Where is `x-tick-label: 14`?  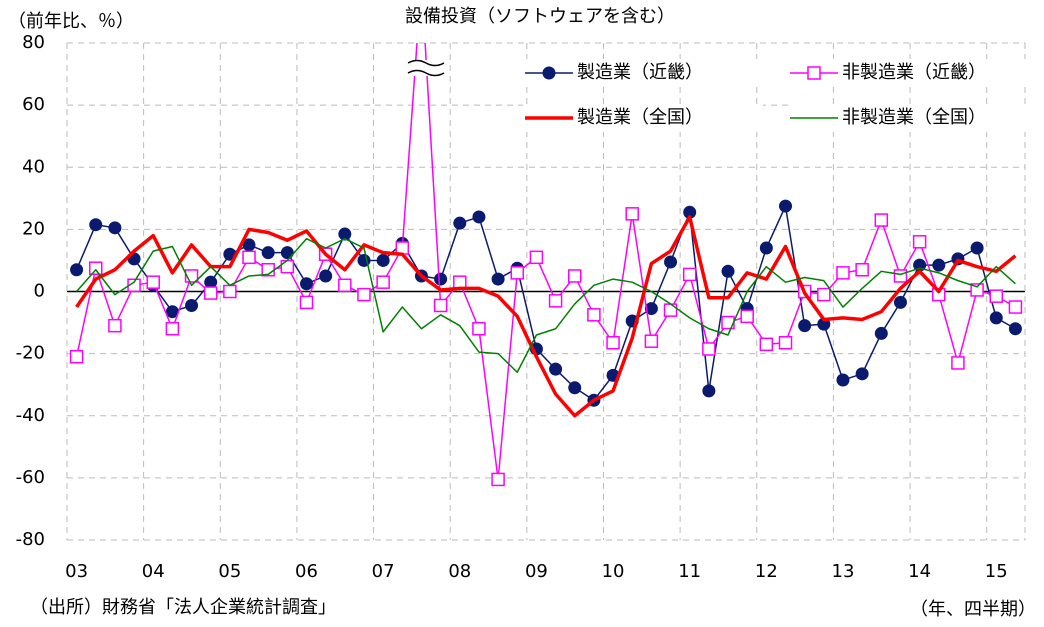 x-tick-label: 14 is located at coordinates (919, 571).